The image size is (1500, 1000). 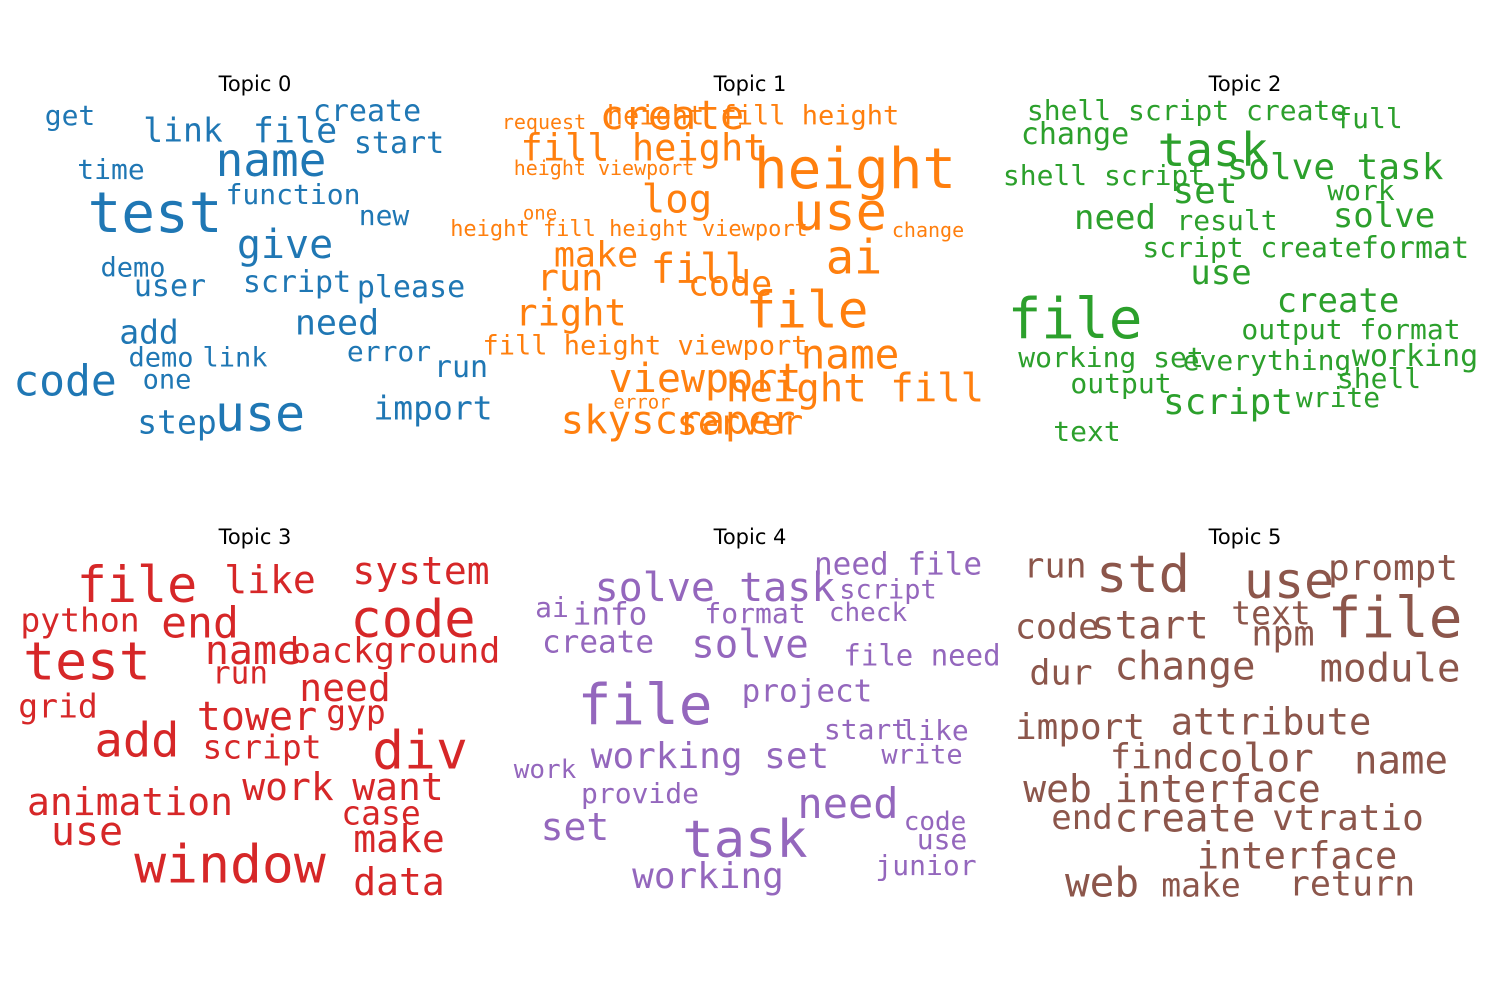 What do you see at coordinates (604, 168) in the screenshot?
I see `word-height-viewport: height viewport` at bounding box center [604, 168].